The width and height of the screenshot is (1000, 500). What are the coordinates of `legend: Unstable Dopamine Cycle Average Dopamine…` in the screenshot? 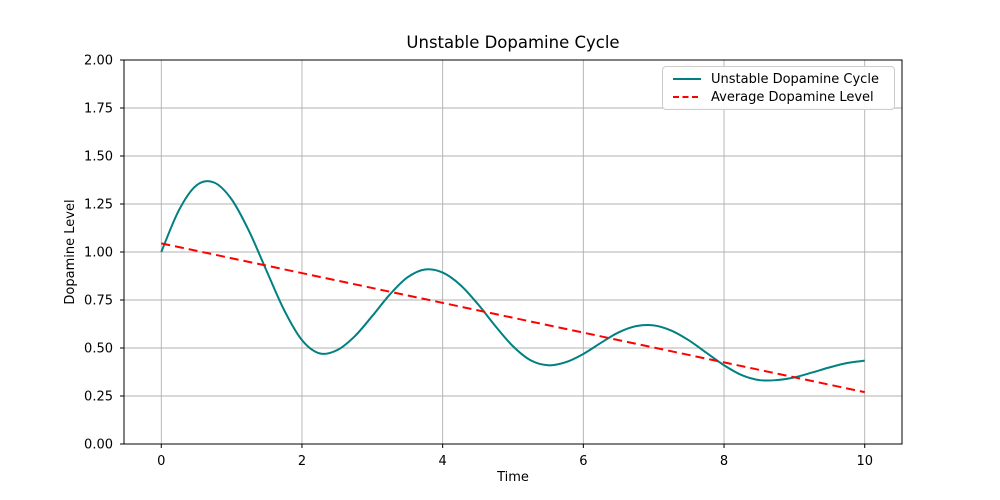 It's located at (778, 88).